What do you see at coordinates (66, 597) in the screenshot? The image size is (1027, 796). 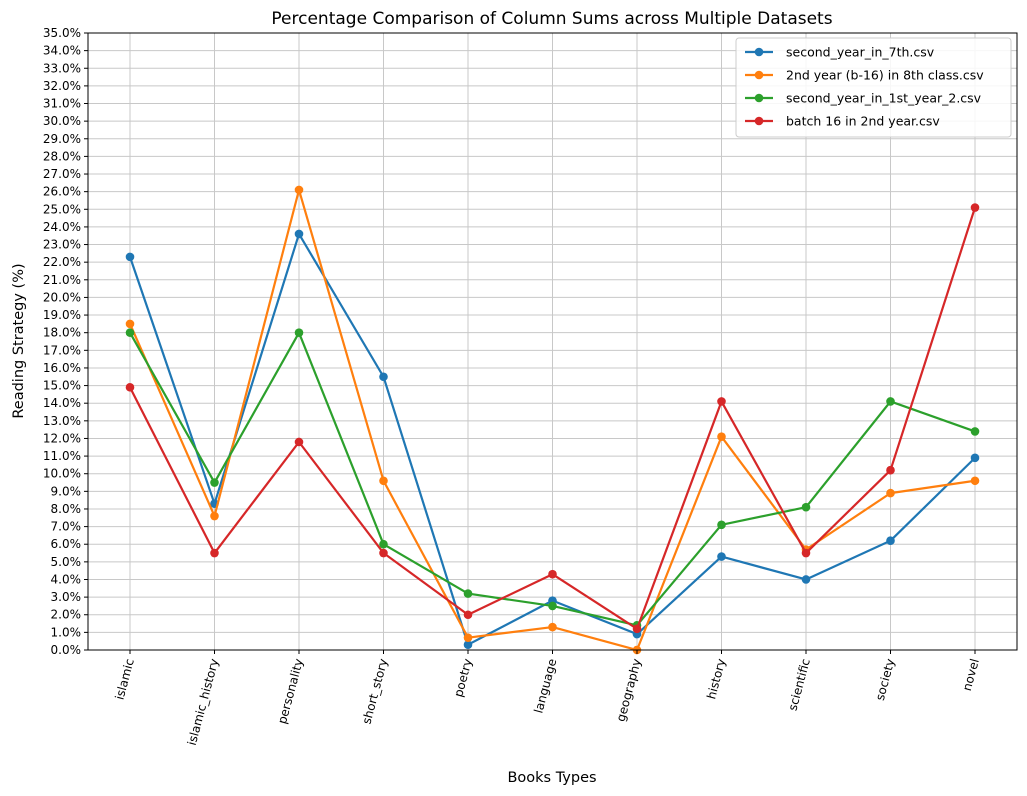 I see `y-tick-label: 3.0%` at bounding box center [66, 597].